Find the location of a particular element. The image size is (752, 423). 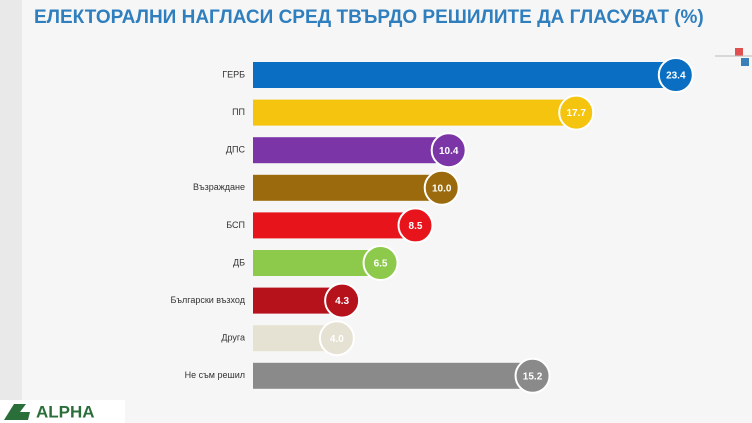

y-tick-label: Възраждане is located at coordinates (219, 187).